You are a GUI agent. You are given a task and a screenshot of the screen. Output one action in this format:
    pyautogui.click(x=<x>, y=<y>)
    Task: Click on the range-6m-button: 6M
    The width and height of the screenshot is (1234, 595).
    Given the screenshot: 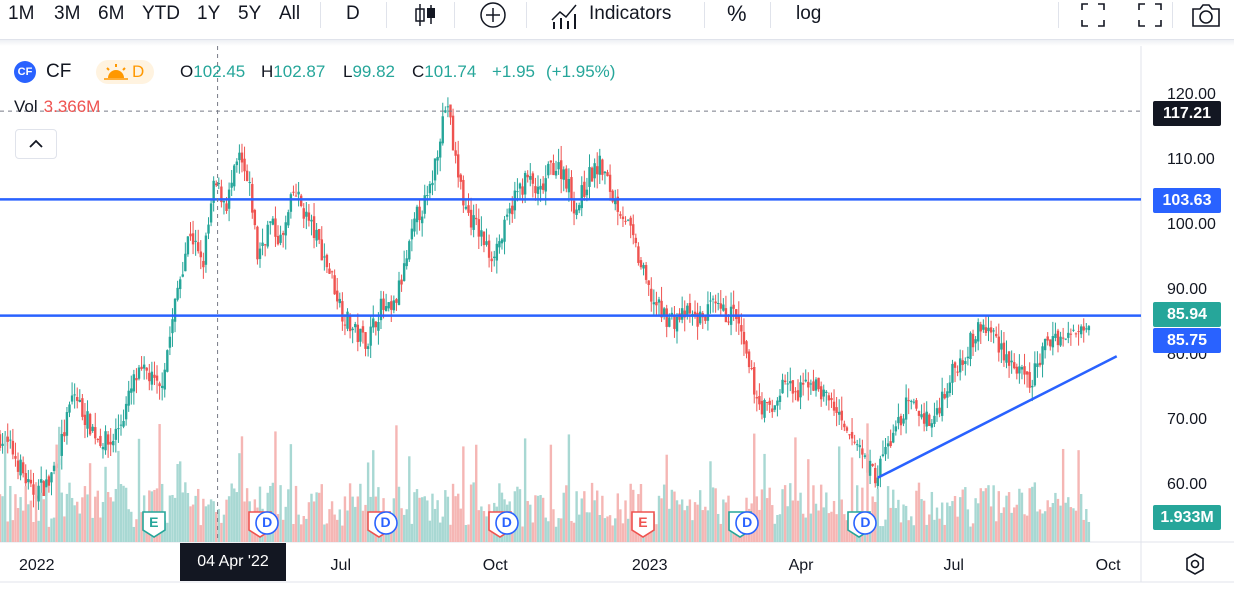 What is the action you would take?
    pyautogui.click(x=111, y=13)
    